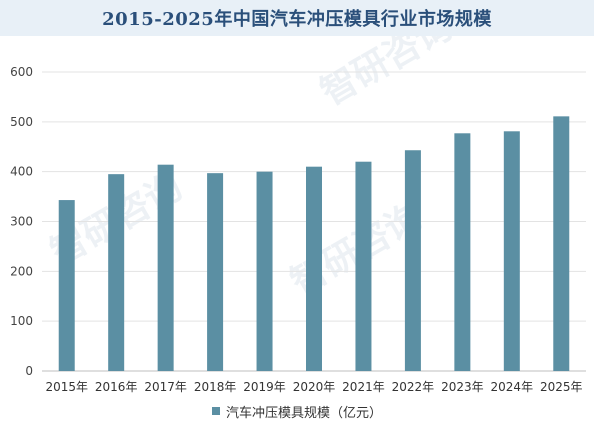  What do you see at coordinates (386, 75) in the screenshot?
I see `watermark-text: 智研咨询` at bounding box center [386, 75].